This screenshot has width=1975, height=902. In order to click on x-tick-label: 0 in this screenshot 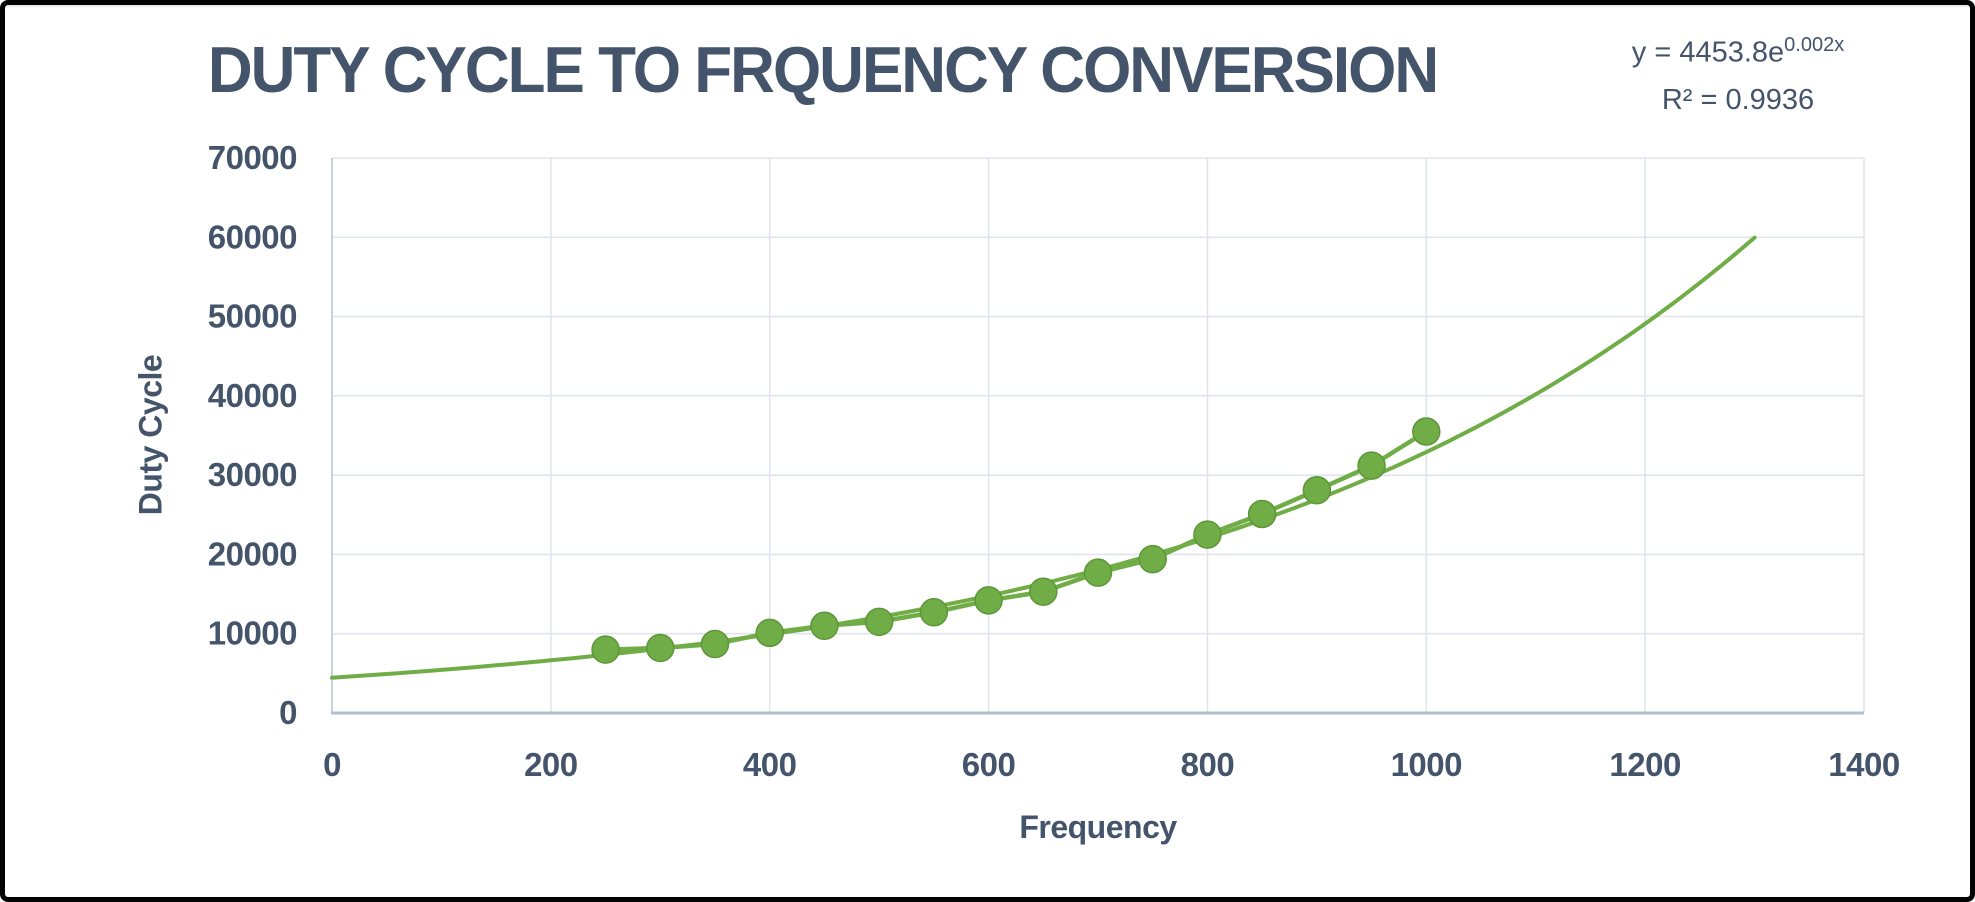, I will do `click(332, 764)`.